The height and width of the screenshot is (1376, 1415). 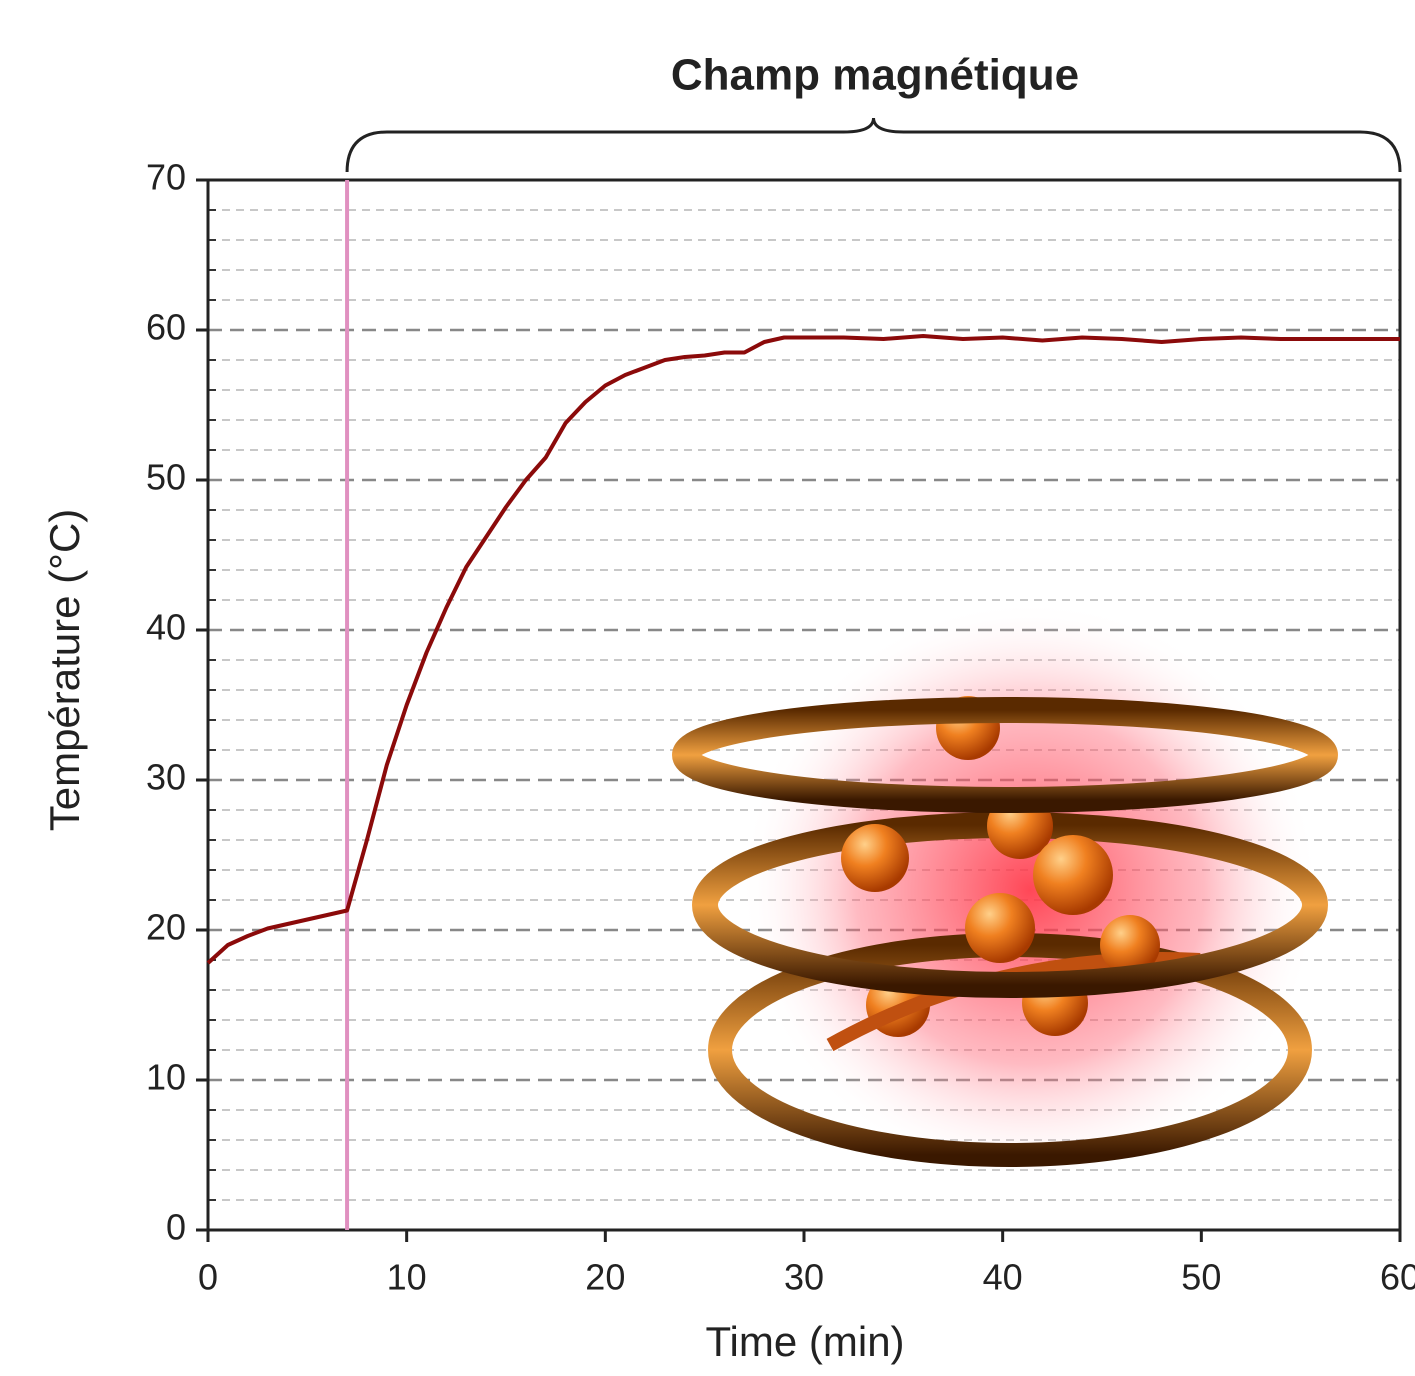 I want to click on y-tick-label: 10, so click(x=166, y=1077).